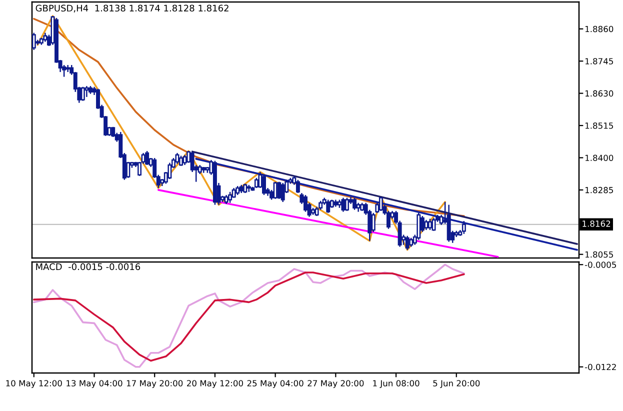 This screenshot has height=411, width=623. Describe the element at coordinates (88, 266) in the screenshot. I see `chart-title: MACD -0.0015 -0.0016` at that location.